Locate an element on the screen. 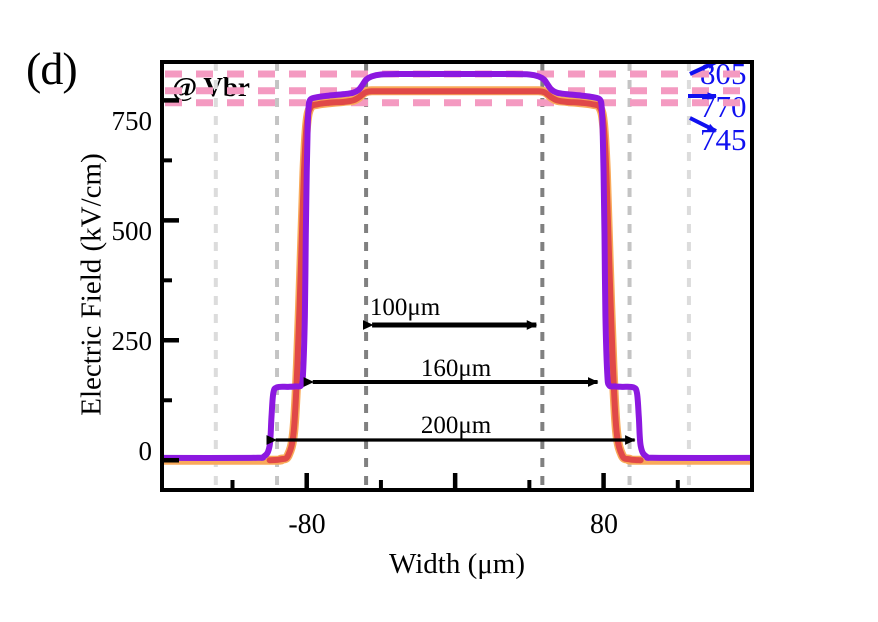 The height and width of the screenshot is (622, 878). y-tick-label: 500 is located at coordinates (132, 231).